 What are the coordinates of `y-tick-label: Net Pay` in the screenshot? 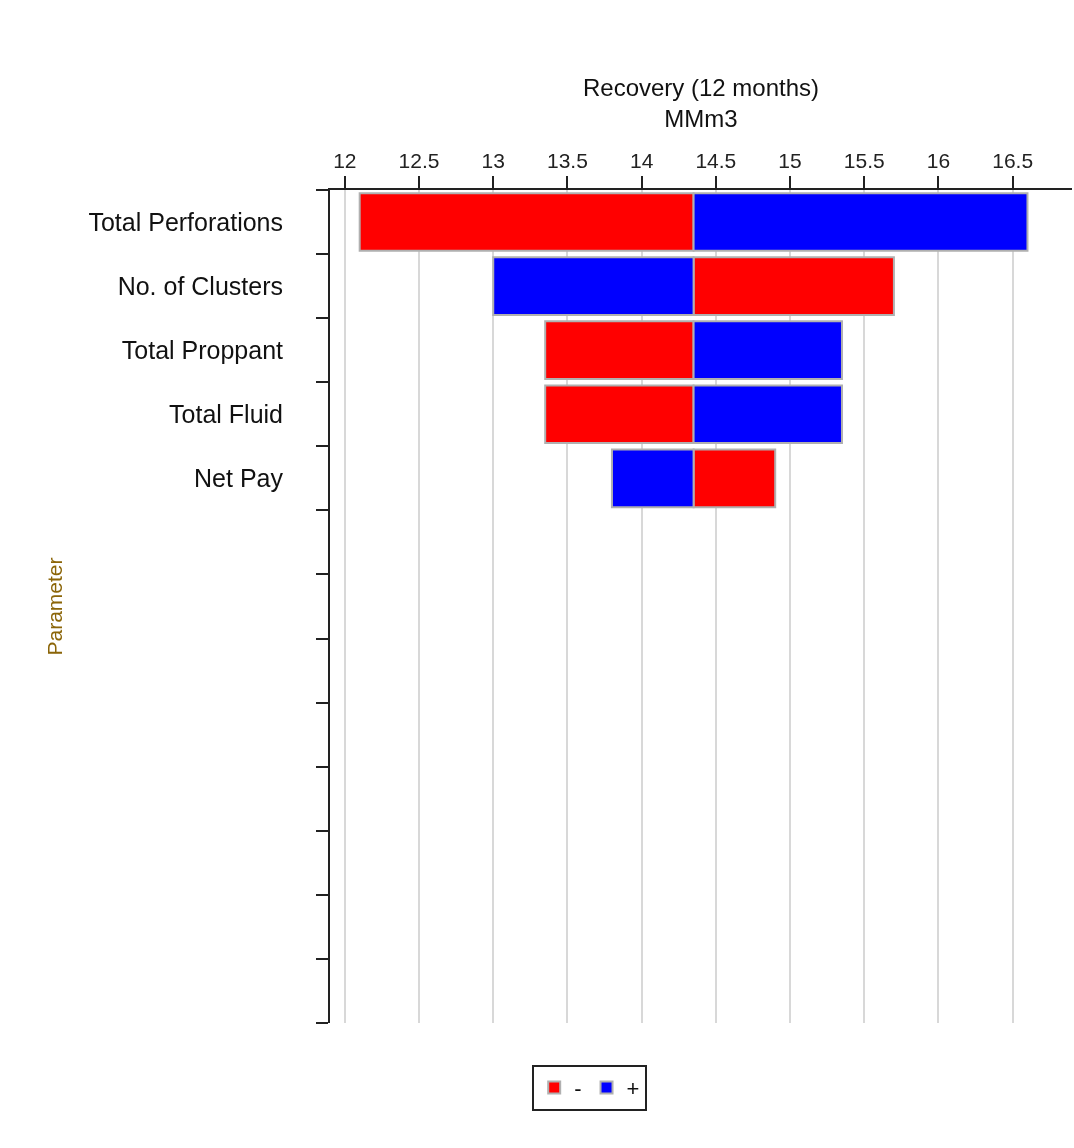 It's located at (239, 478).